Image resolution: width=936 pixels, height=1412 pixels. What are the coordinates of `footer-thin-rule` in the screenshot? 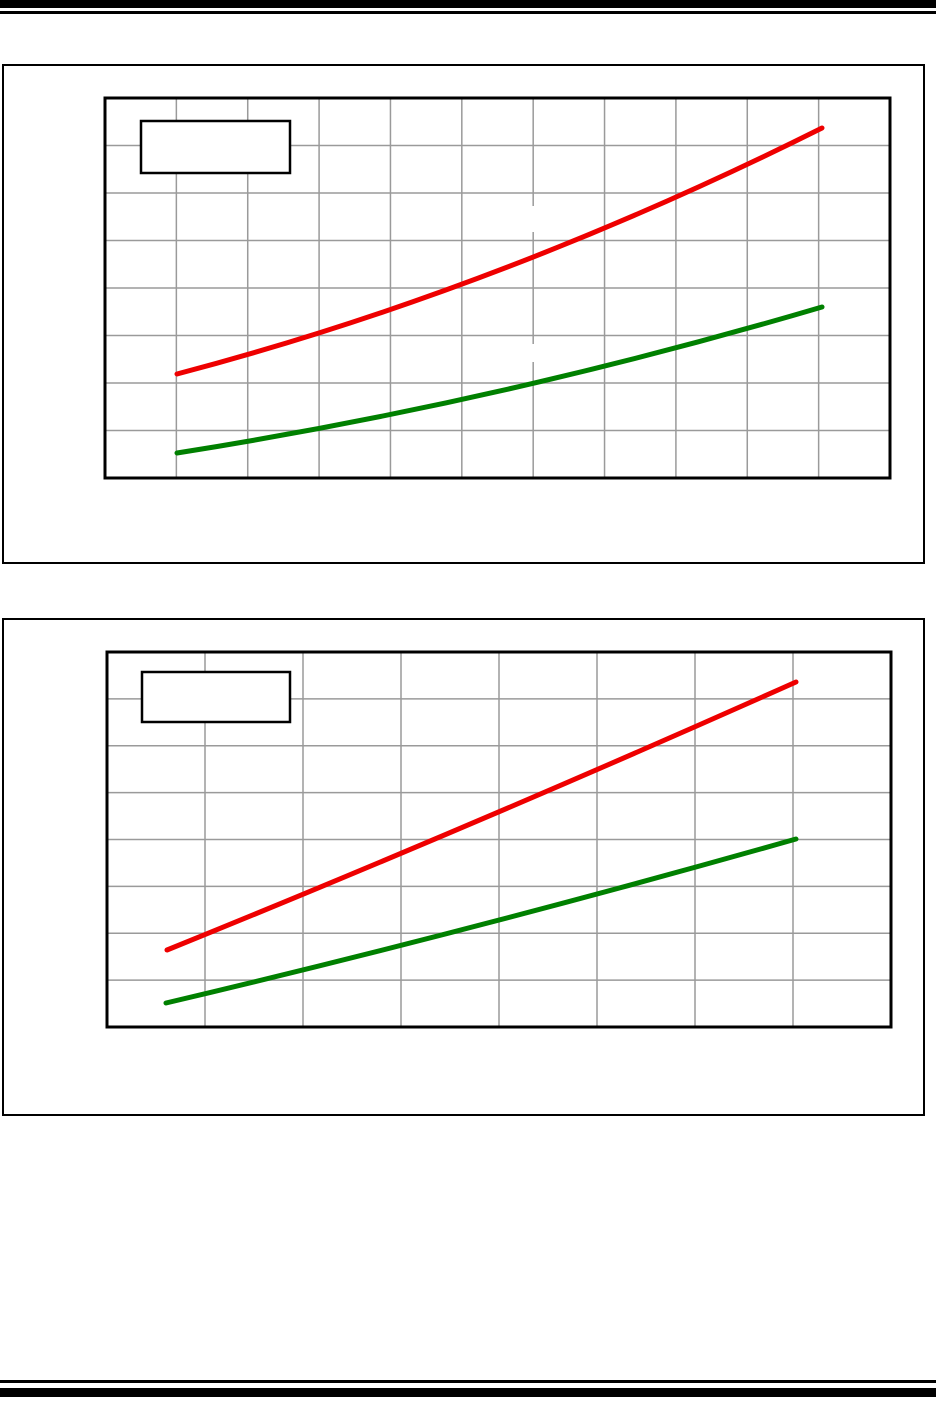 It's located at (468, 1381).